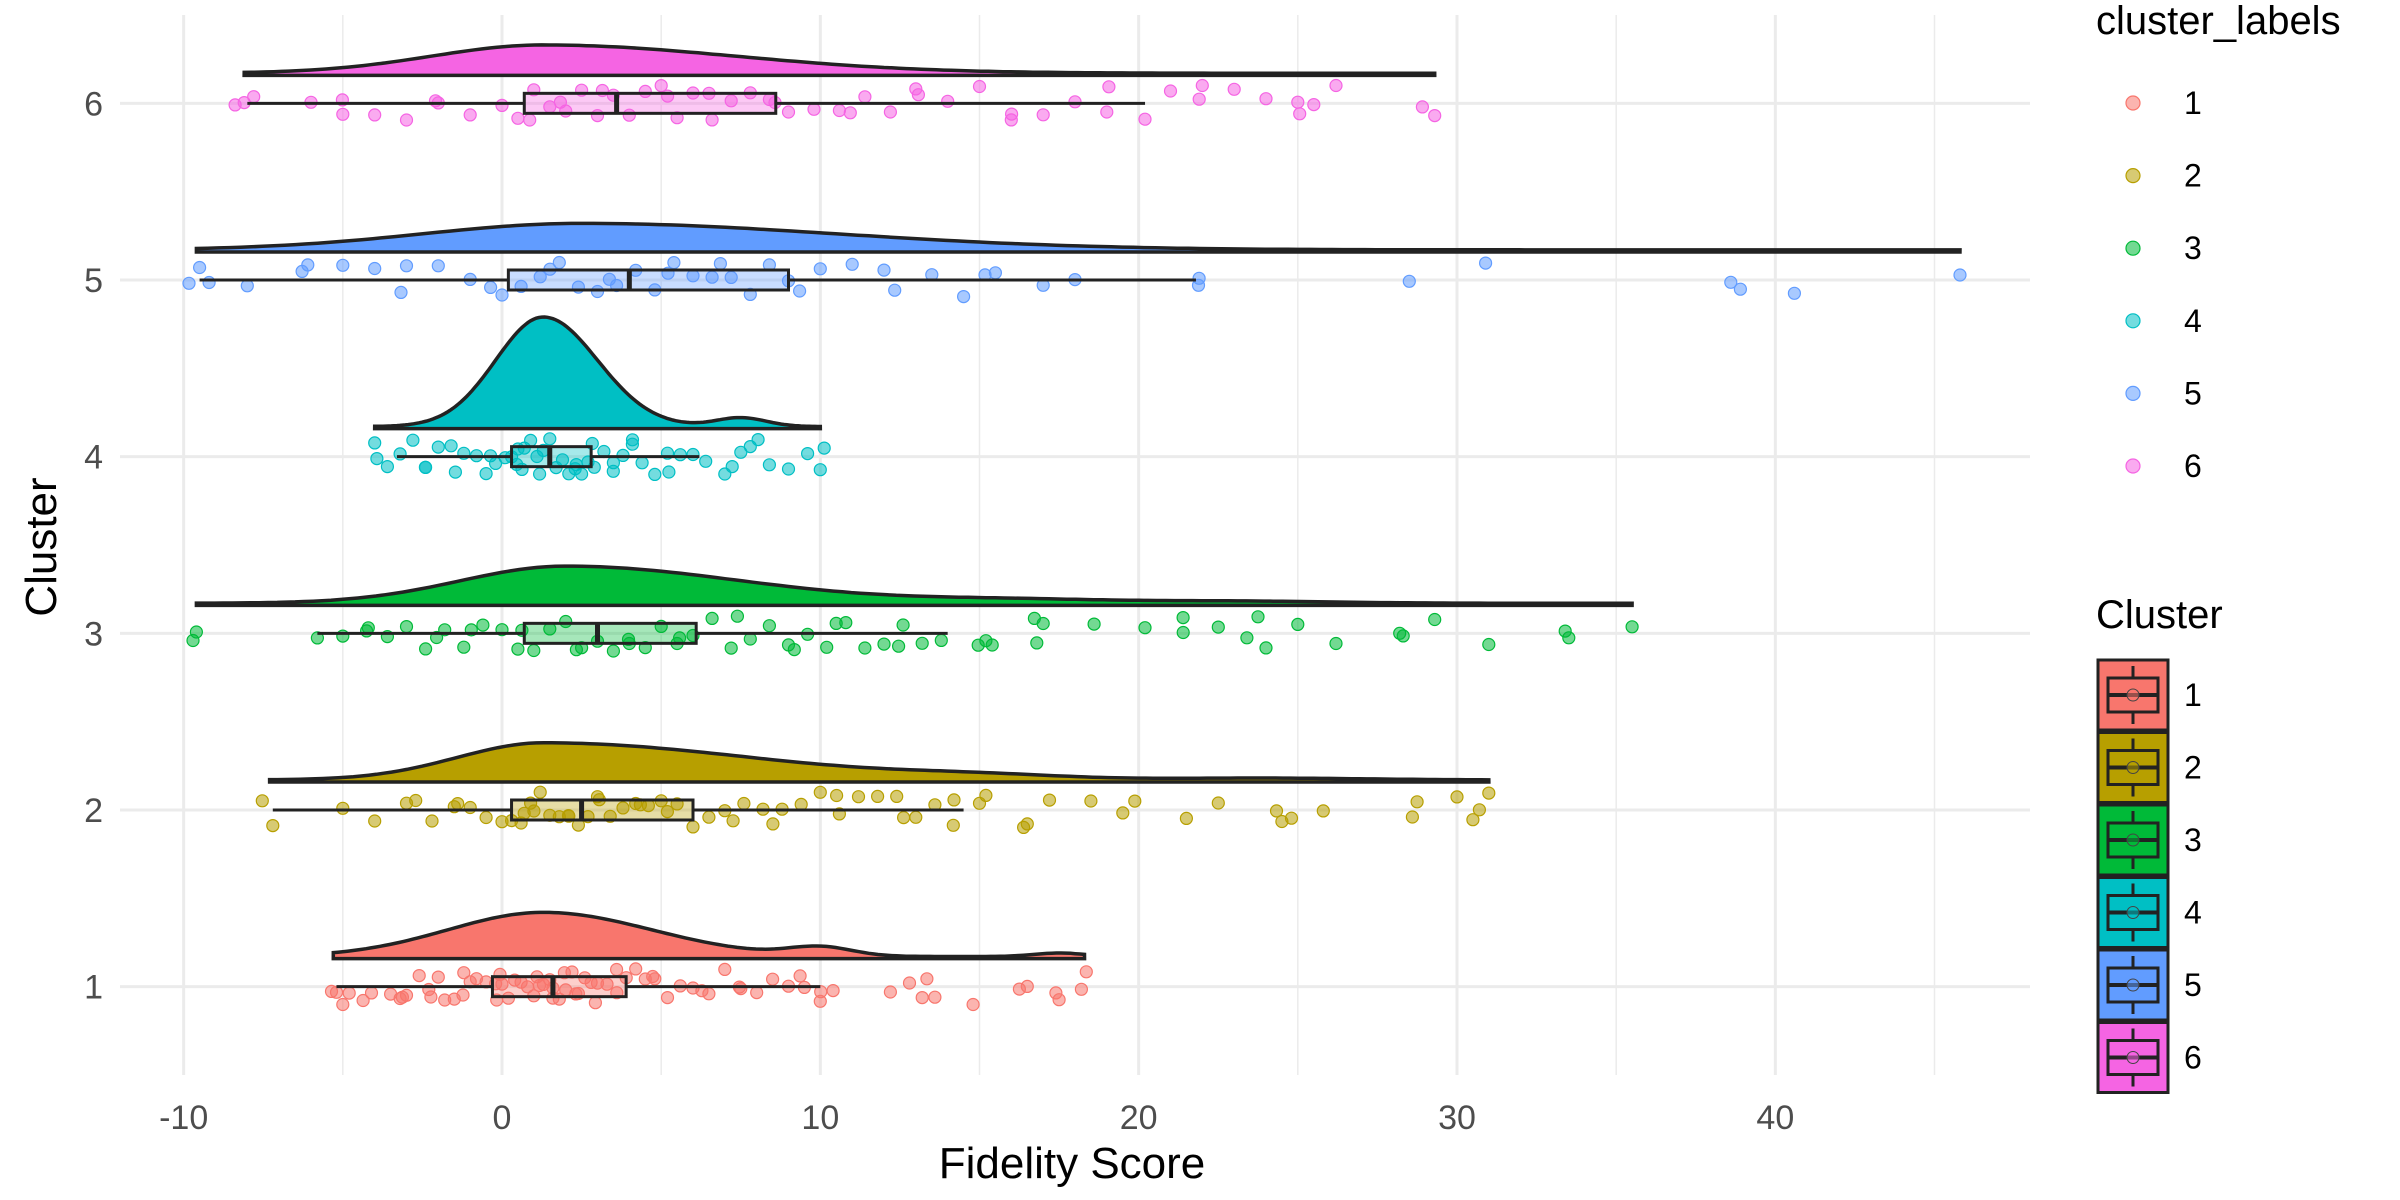  What do you see at coordinates (2193, 393) in the screenshot?
I see `legend-label: 5` at bounding box center [2193, 393].